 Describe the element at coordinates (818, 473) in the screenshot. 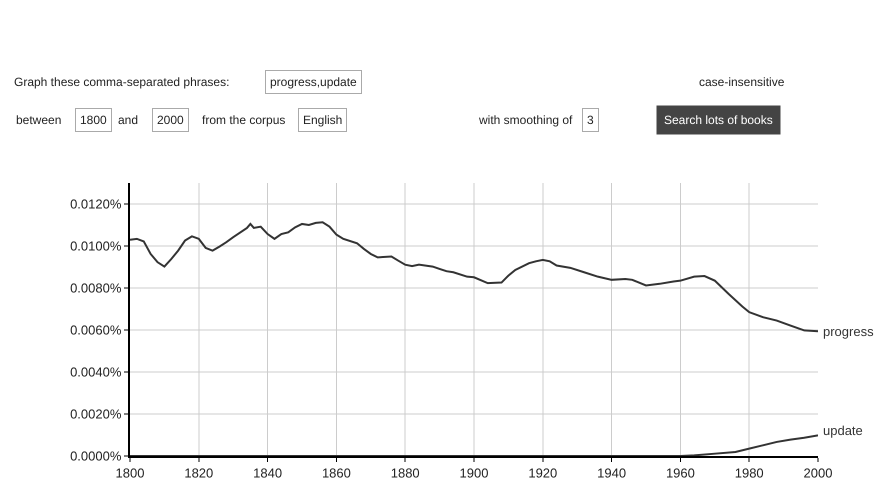

I see `x-tick-label: 2000` at that location.